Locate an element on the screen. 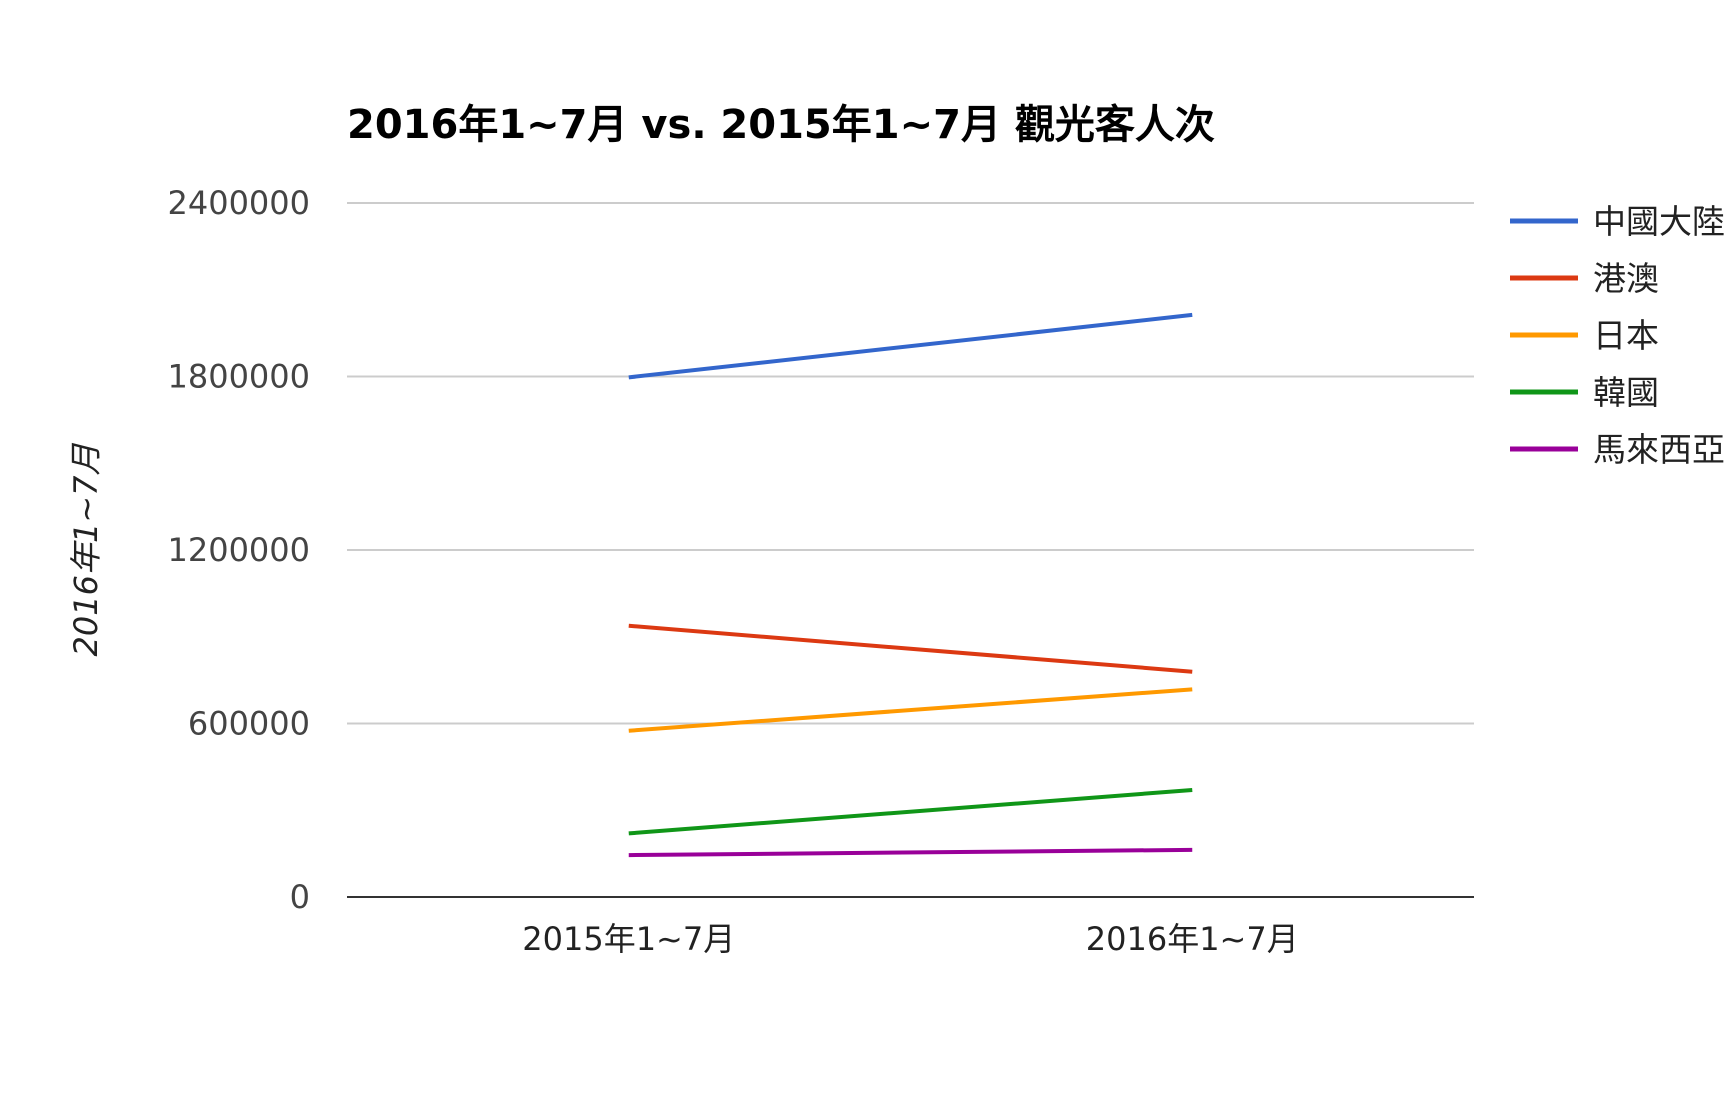 The image size is (1734, 1098). y-axis-ticks: 0 600000 1200000 1800000 2400000 is located at coordinates (238, 550).